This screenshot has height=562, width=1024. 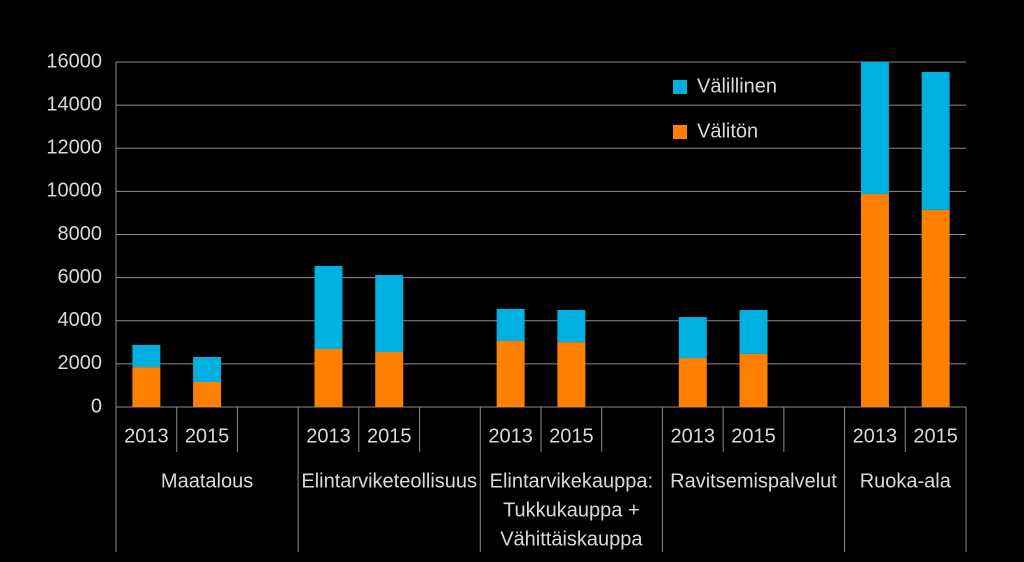 What do you see at coordinates (74, 61) in the screenshot?
I see `y-tick-label: 16000` at bounding box center [74, 61].